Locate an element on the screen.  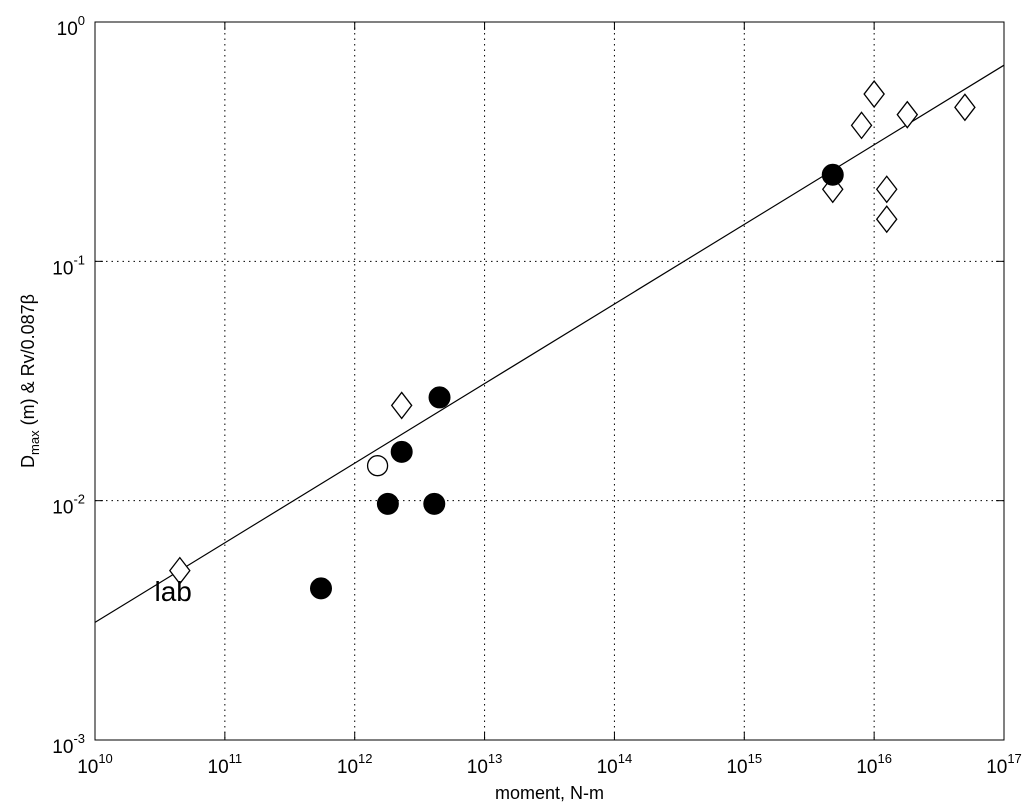
y-axis-label-sub: max is located at coordinates (34, 442).